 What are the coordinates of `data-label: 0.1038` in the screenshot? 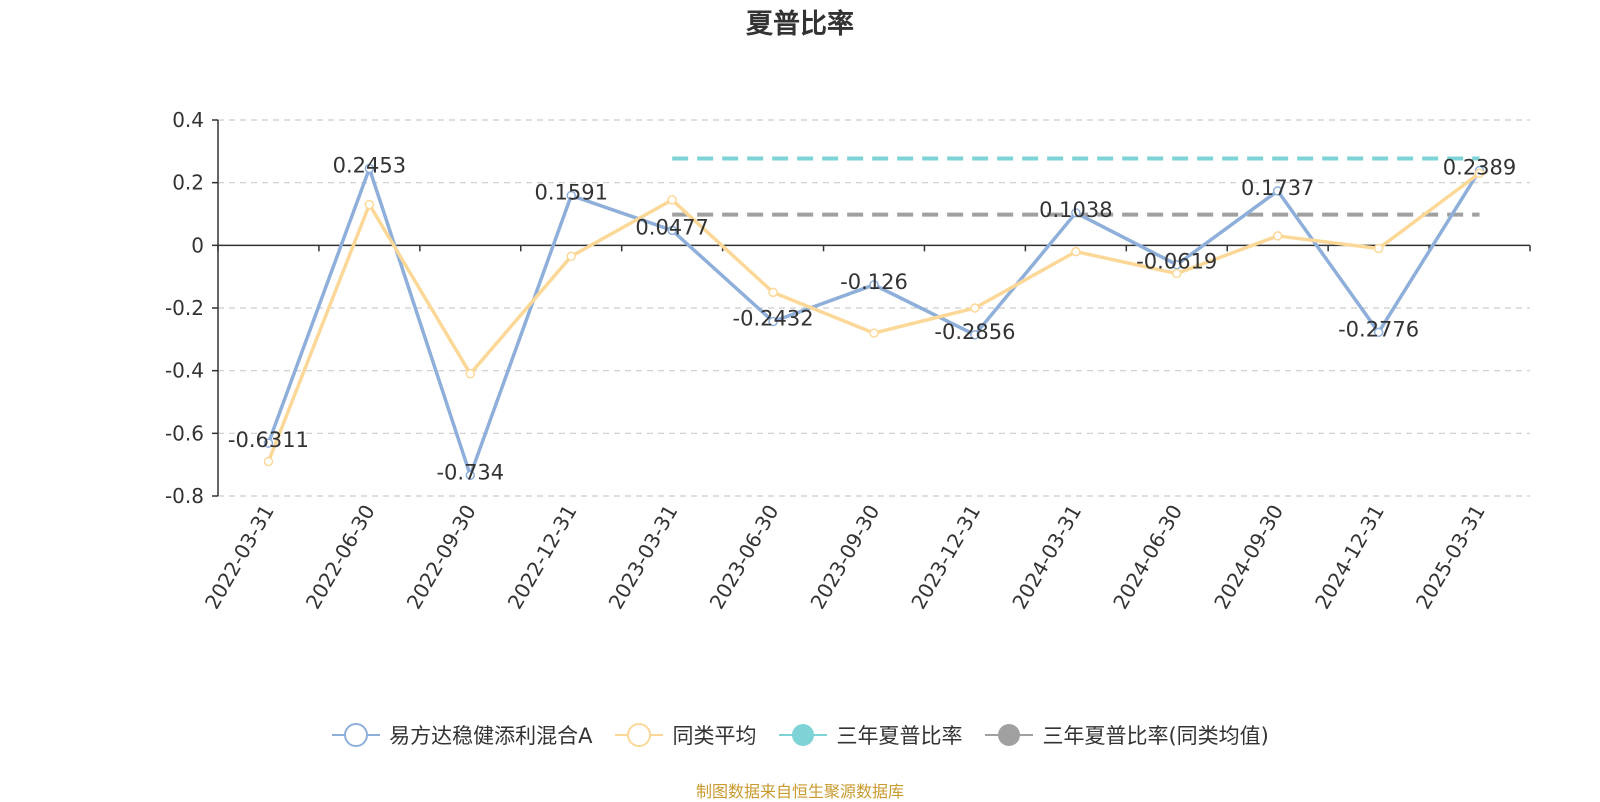 It's located at (1075, 210).